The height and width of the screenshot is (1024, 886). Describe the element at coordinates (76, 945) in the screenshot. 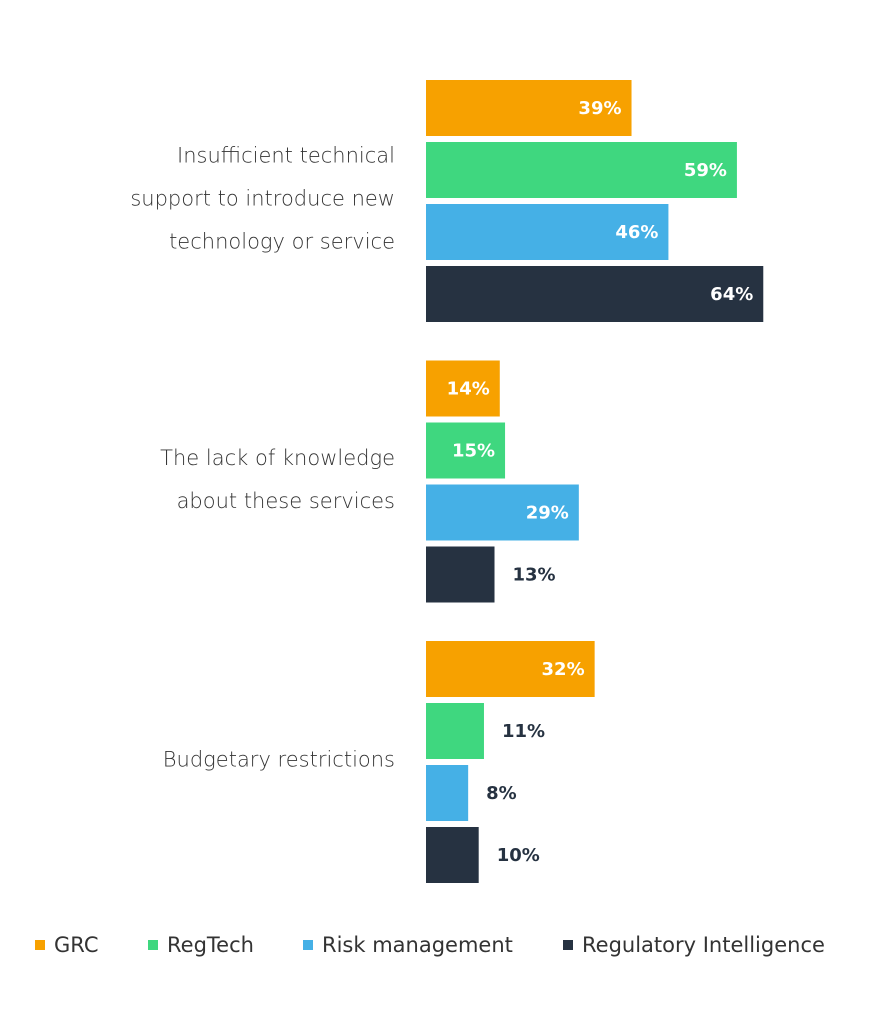

I see `legend-label: GRC` at that location.